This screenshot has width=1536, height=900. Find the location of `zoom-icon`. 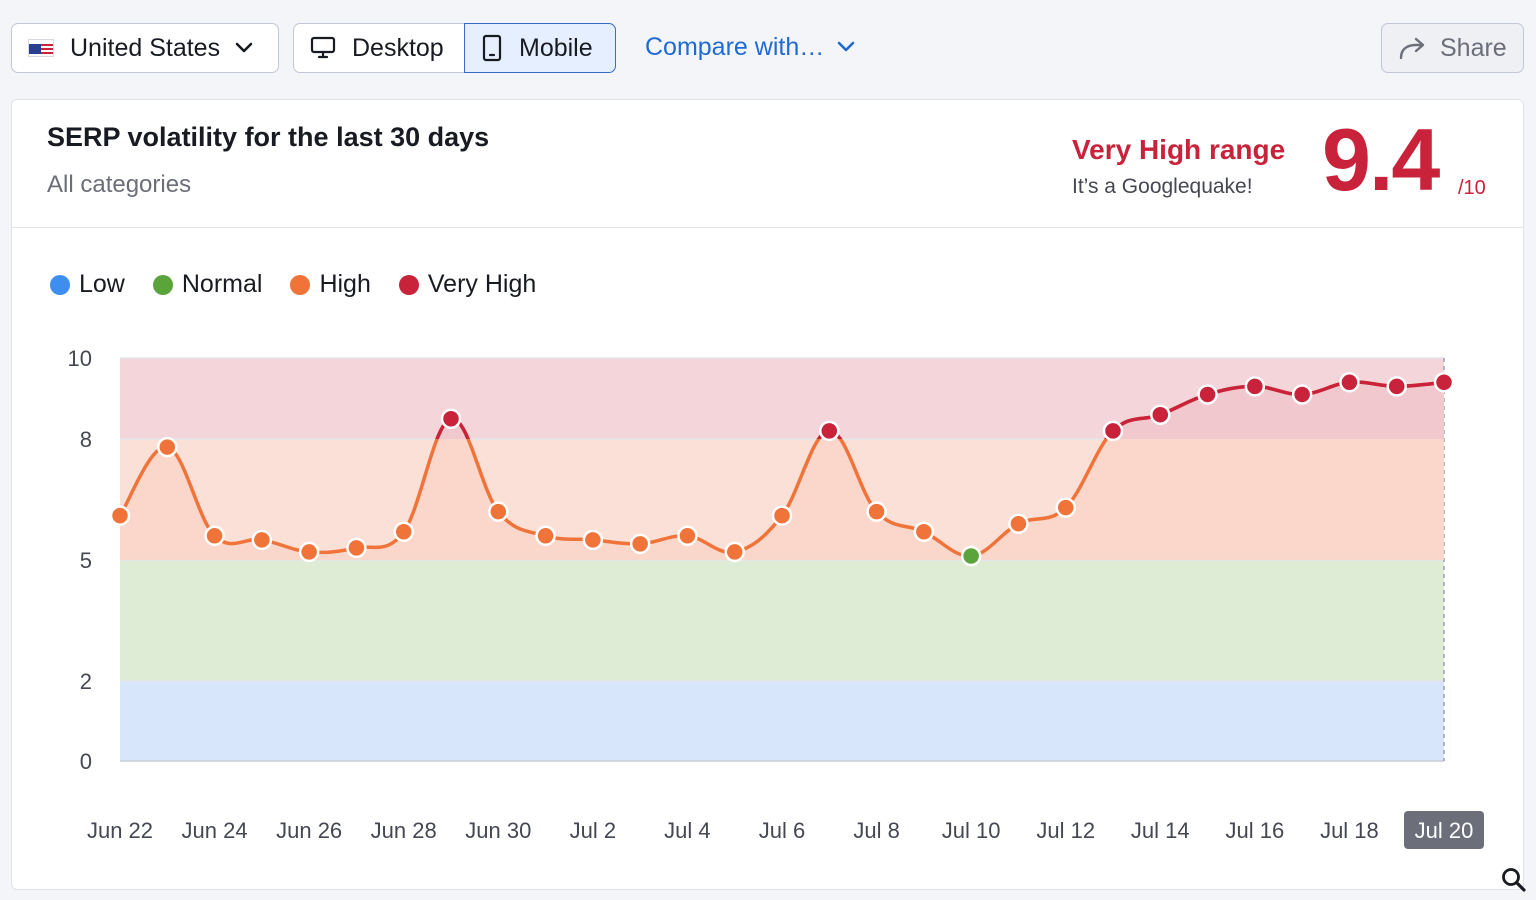

zoom-icon is located at coordinates (1514, 880).